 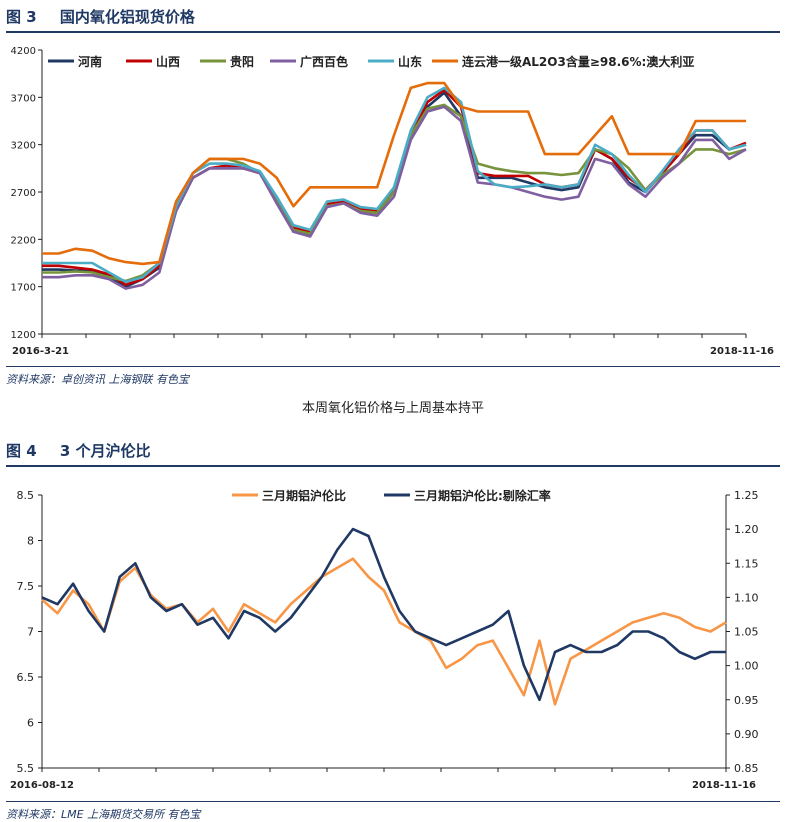 What do you see at coordinates (40, 351) in the screenshot?
I see `x-start-label: 2016-3-21` at bounding box center [40, 351].